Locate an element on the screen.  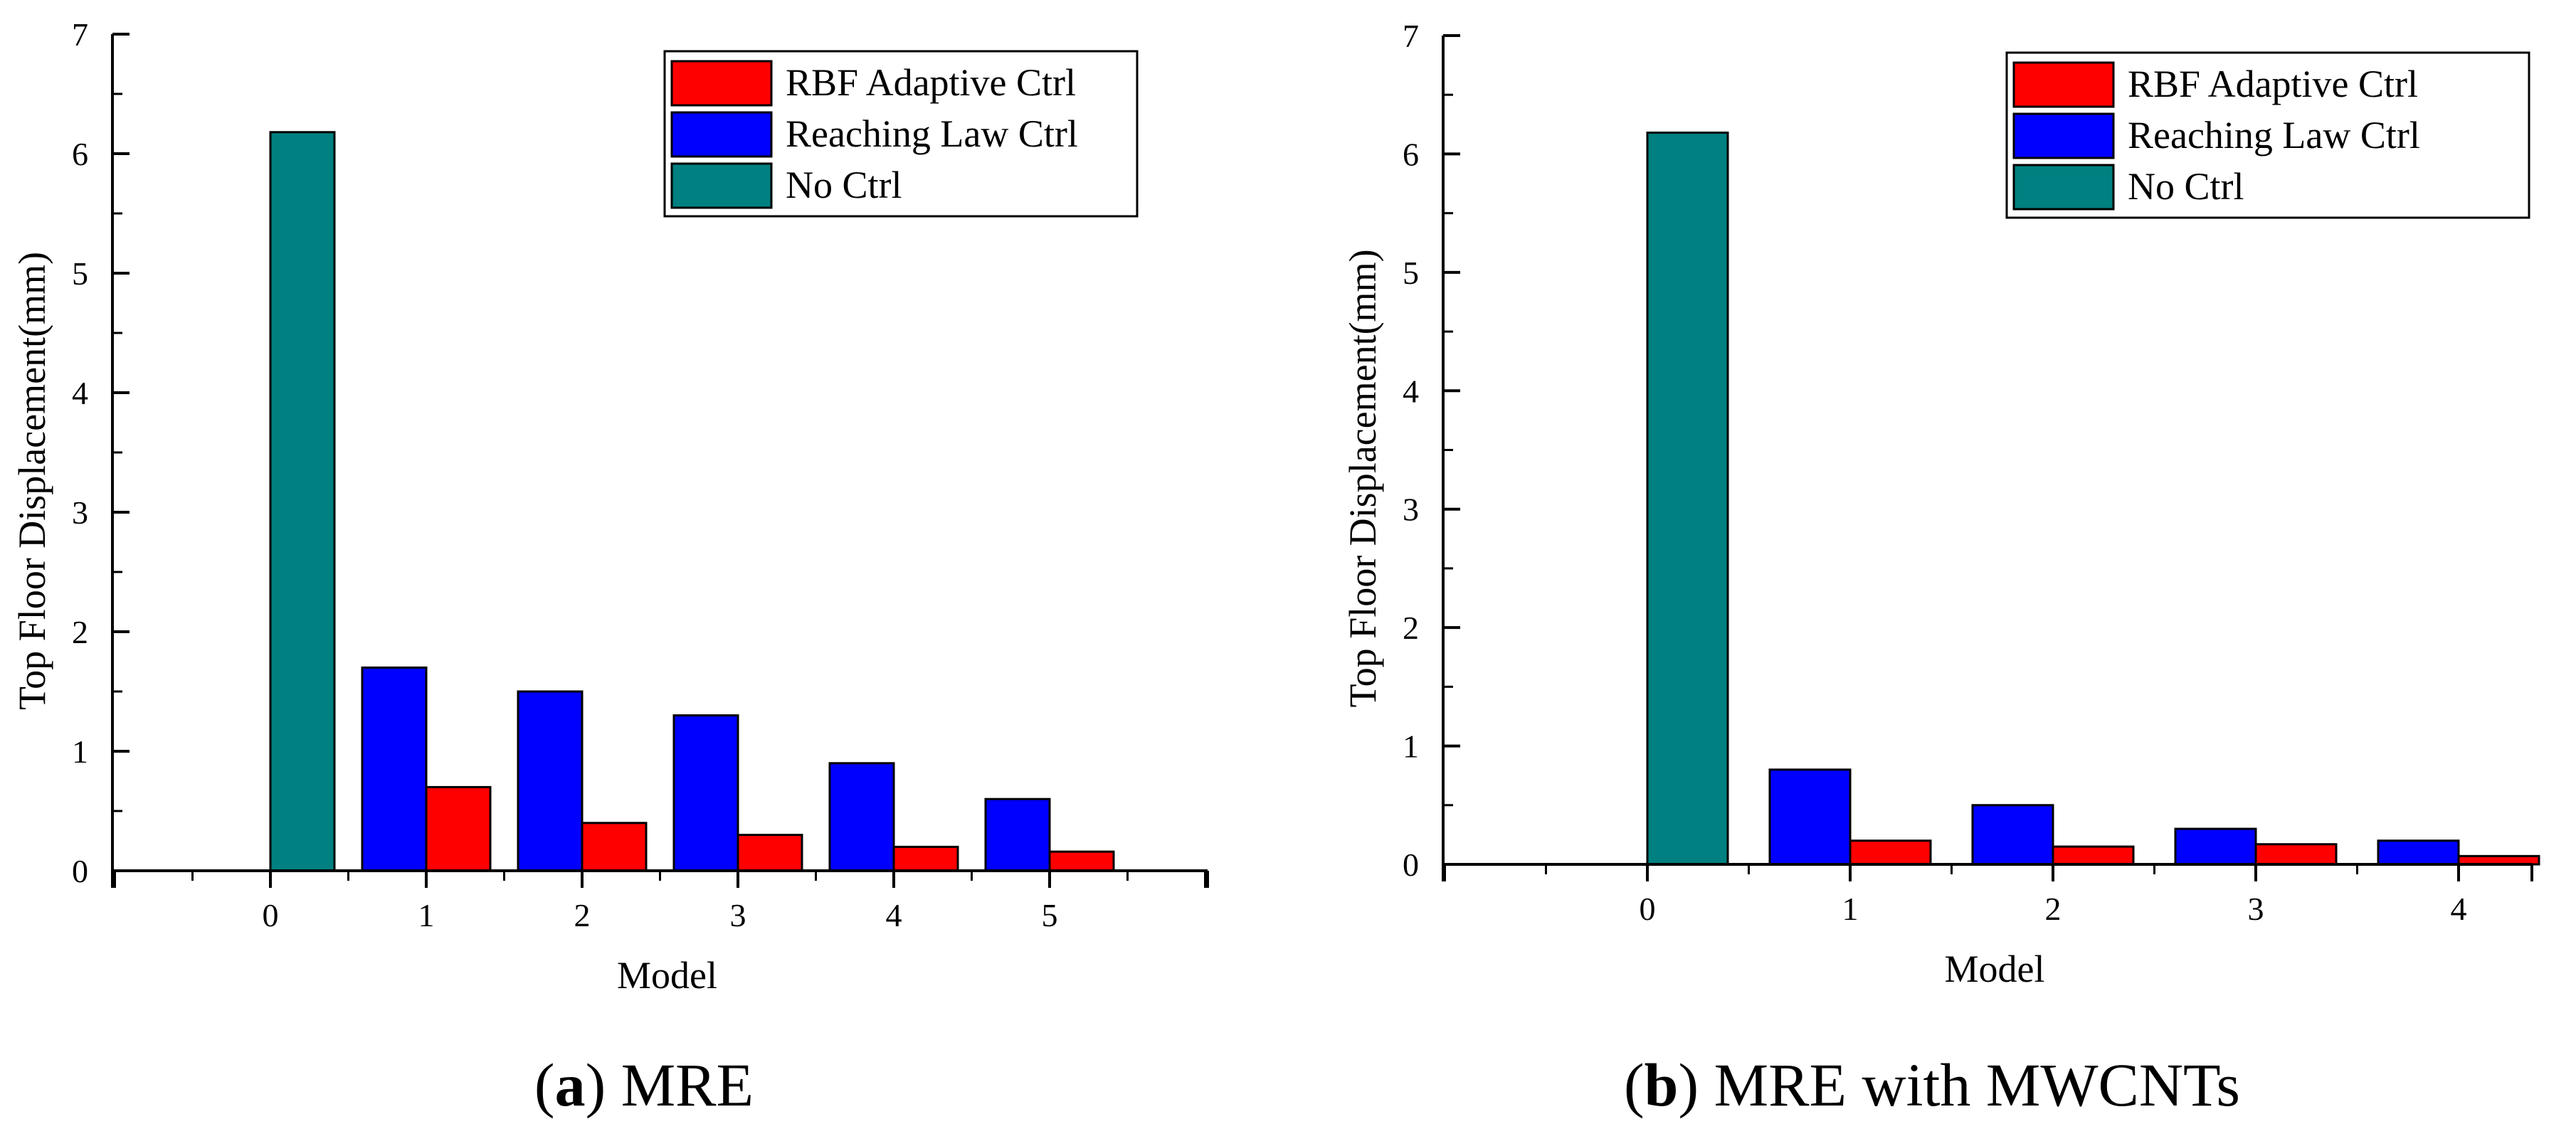
caption-b: (b) MRE with MWCNTs is located at coordinates (1932, 1085).